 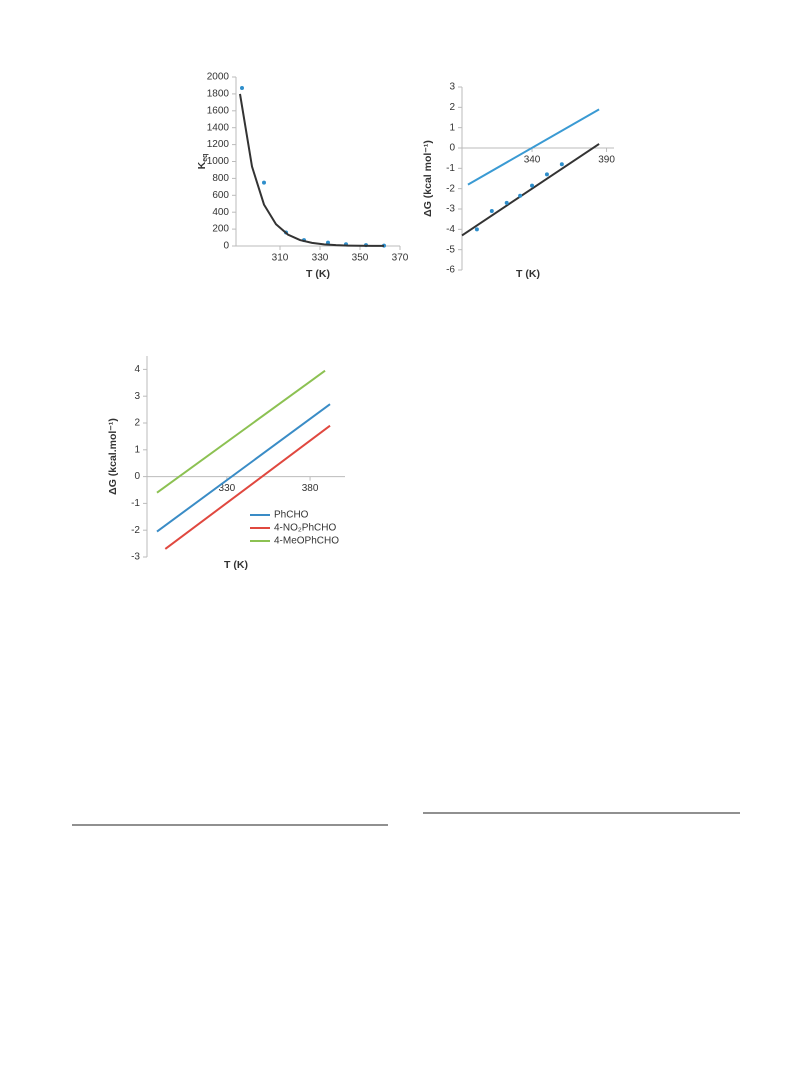 What do you see at coordinates (218, 161) in the screenshot?
I see `y-tick-label: 1000` at bounding box center [218, 161].